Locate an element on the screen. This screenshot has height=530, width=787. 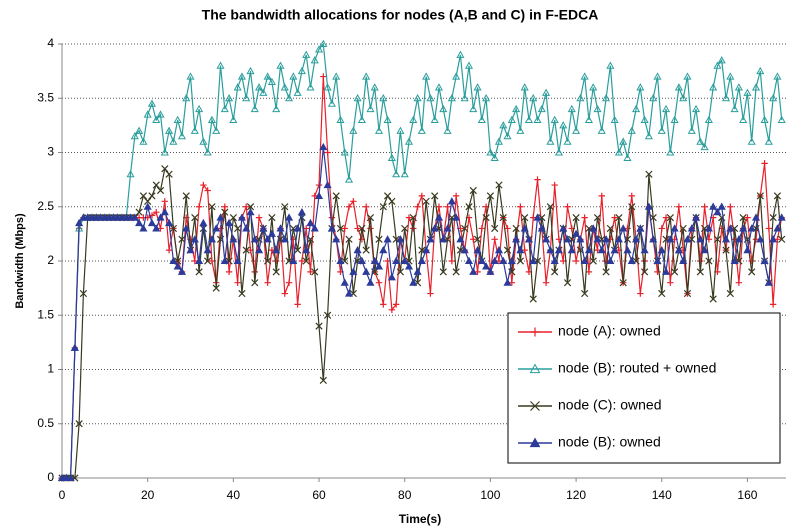
y-tick-label: 2.5 is located at coordinates (45, 206).